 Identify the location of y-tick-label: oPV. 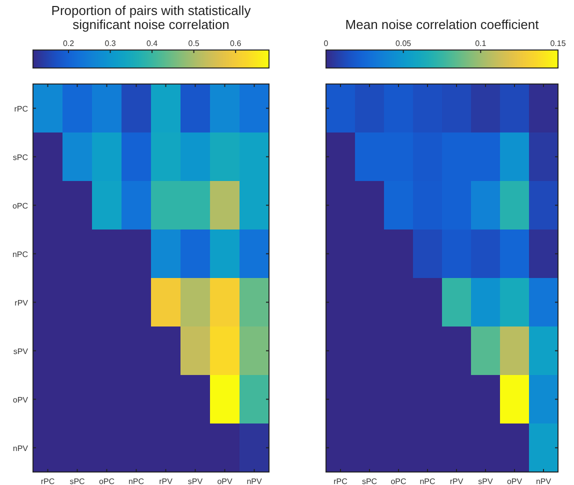
(20, 399).